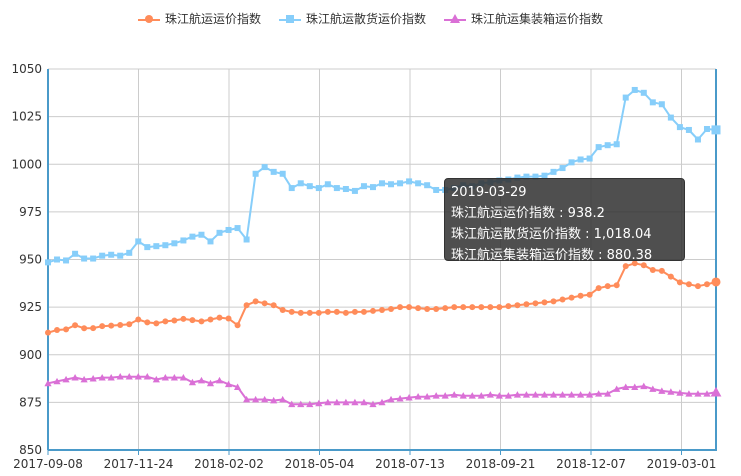  Describe the element at coordinates (30, 402) in the screenshot. I see `y-tick-label: 875` at that location.